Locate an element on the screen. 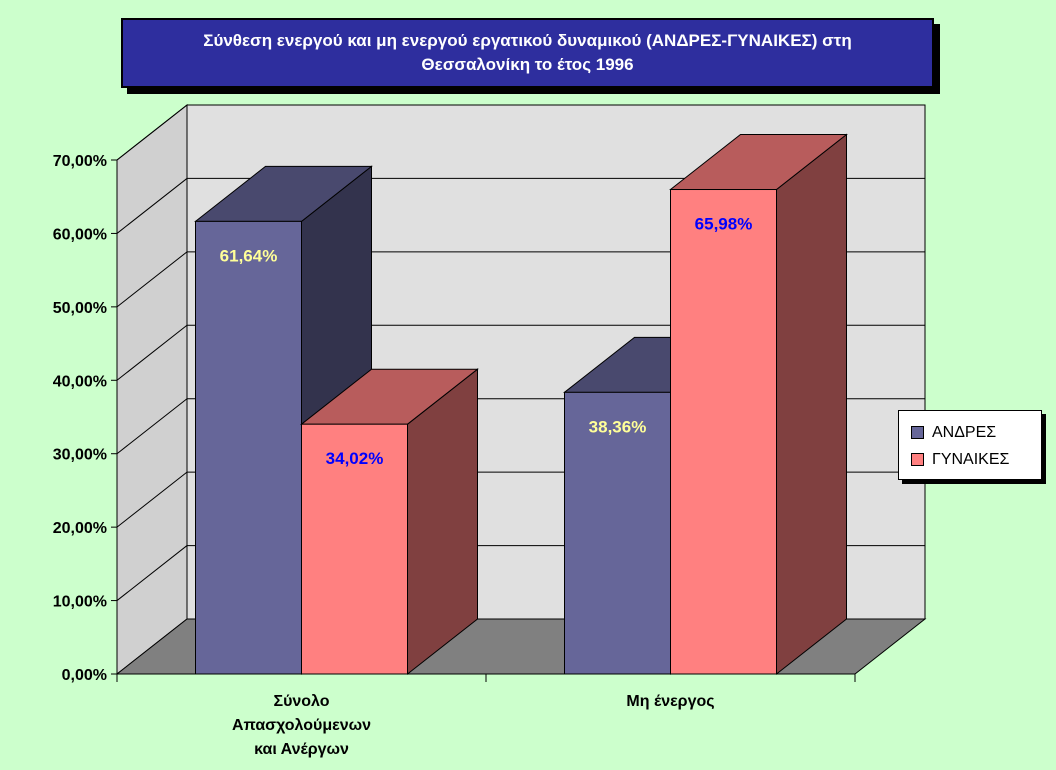 This screenshot has width=1056, height=770. chart-title-line-2: Θεσσαλονίκη το έτος 1996 is located at coordinates (527, 64).